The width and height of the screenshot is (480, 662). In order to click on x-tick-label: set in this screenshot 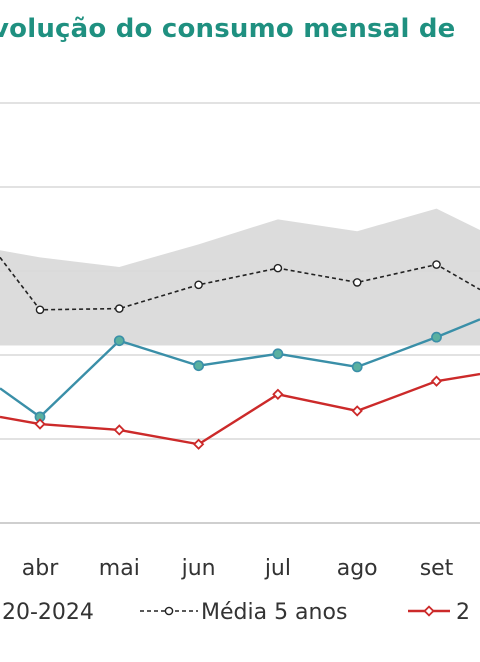, I will do `click(437, 568)`.